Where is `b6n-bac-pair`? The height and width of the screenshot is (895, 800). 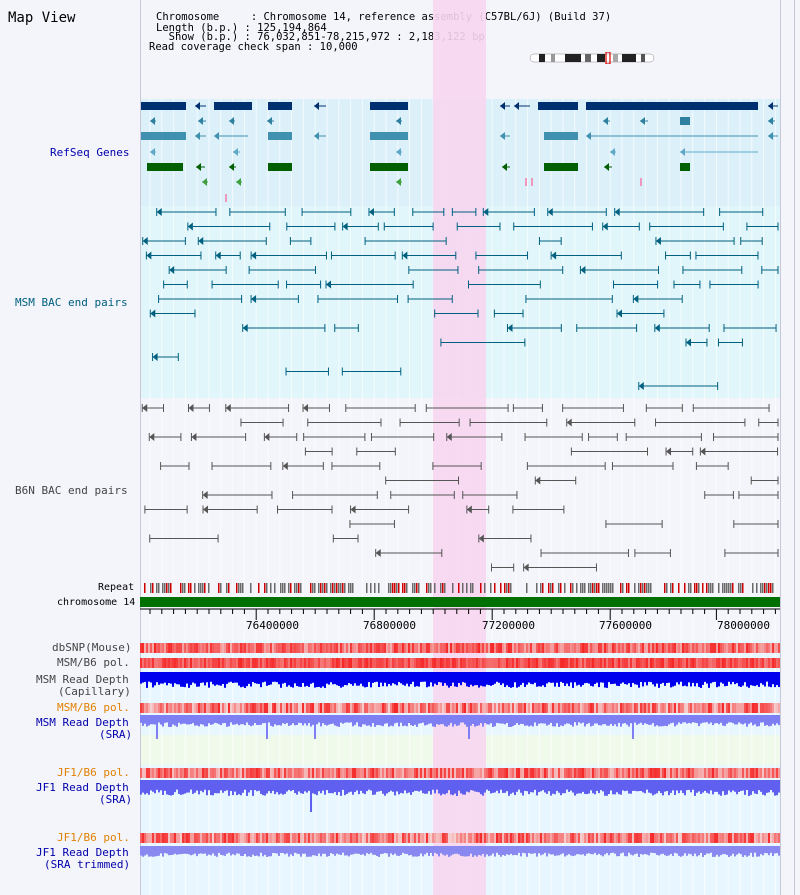
b6n-bac-pair is located at coordinates (228, 408).